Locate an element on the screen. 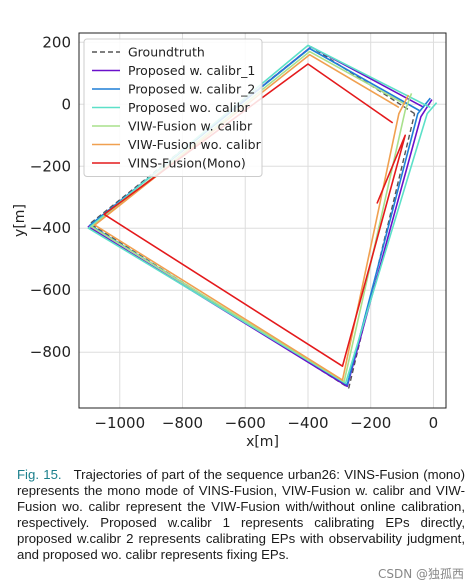 This screenshot has width=474, height=586. y-axis-label: y[m] is located at coordinates (20, 220).